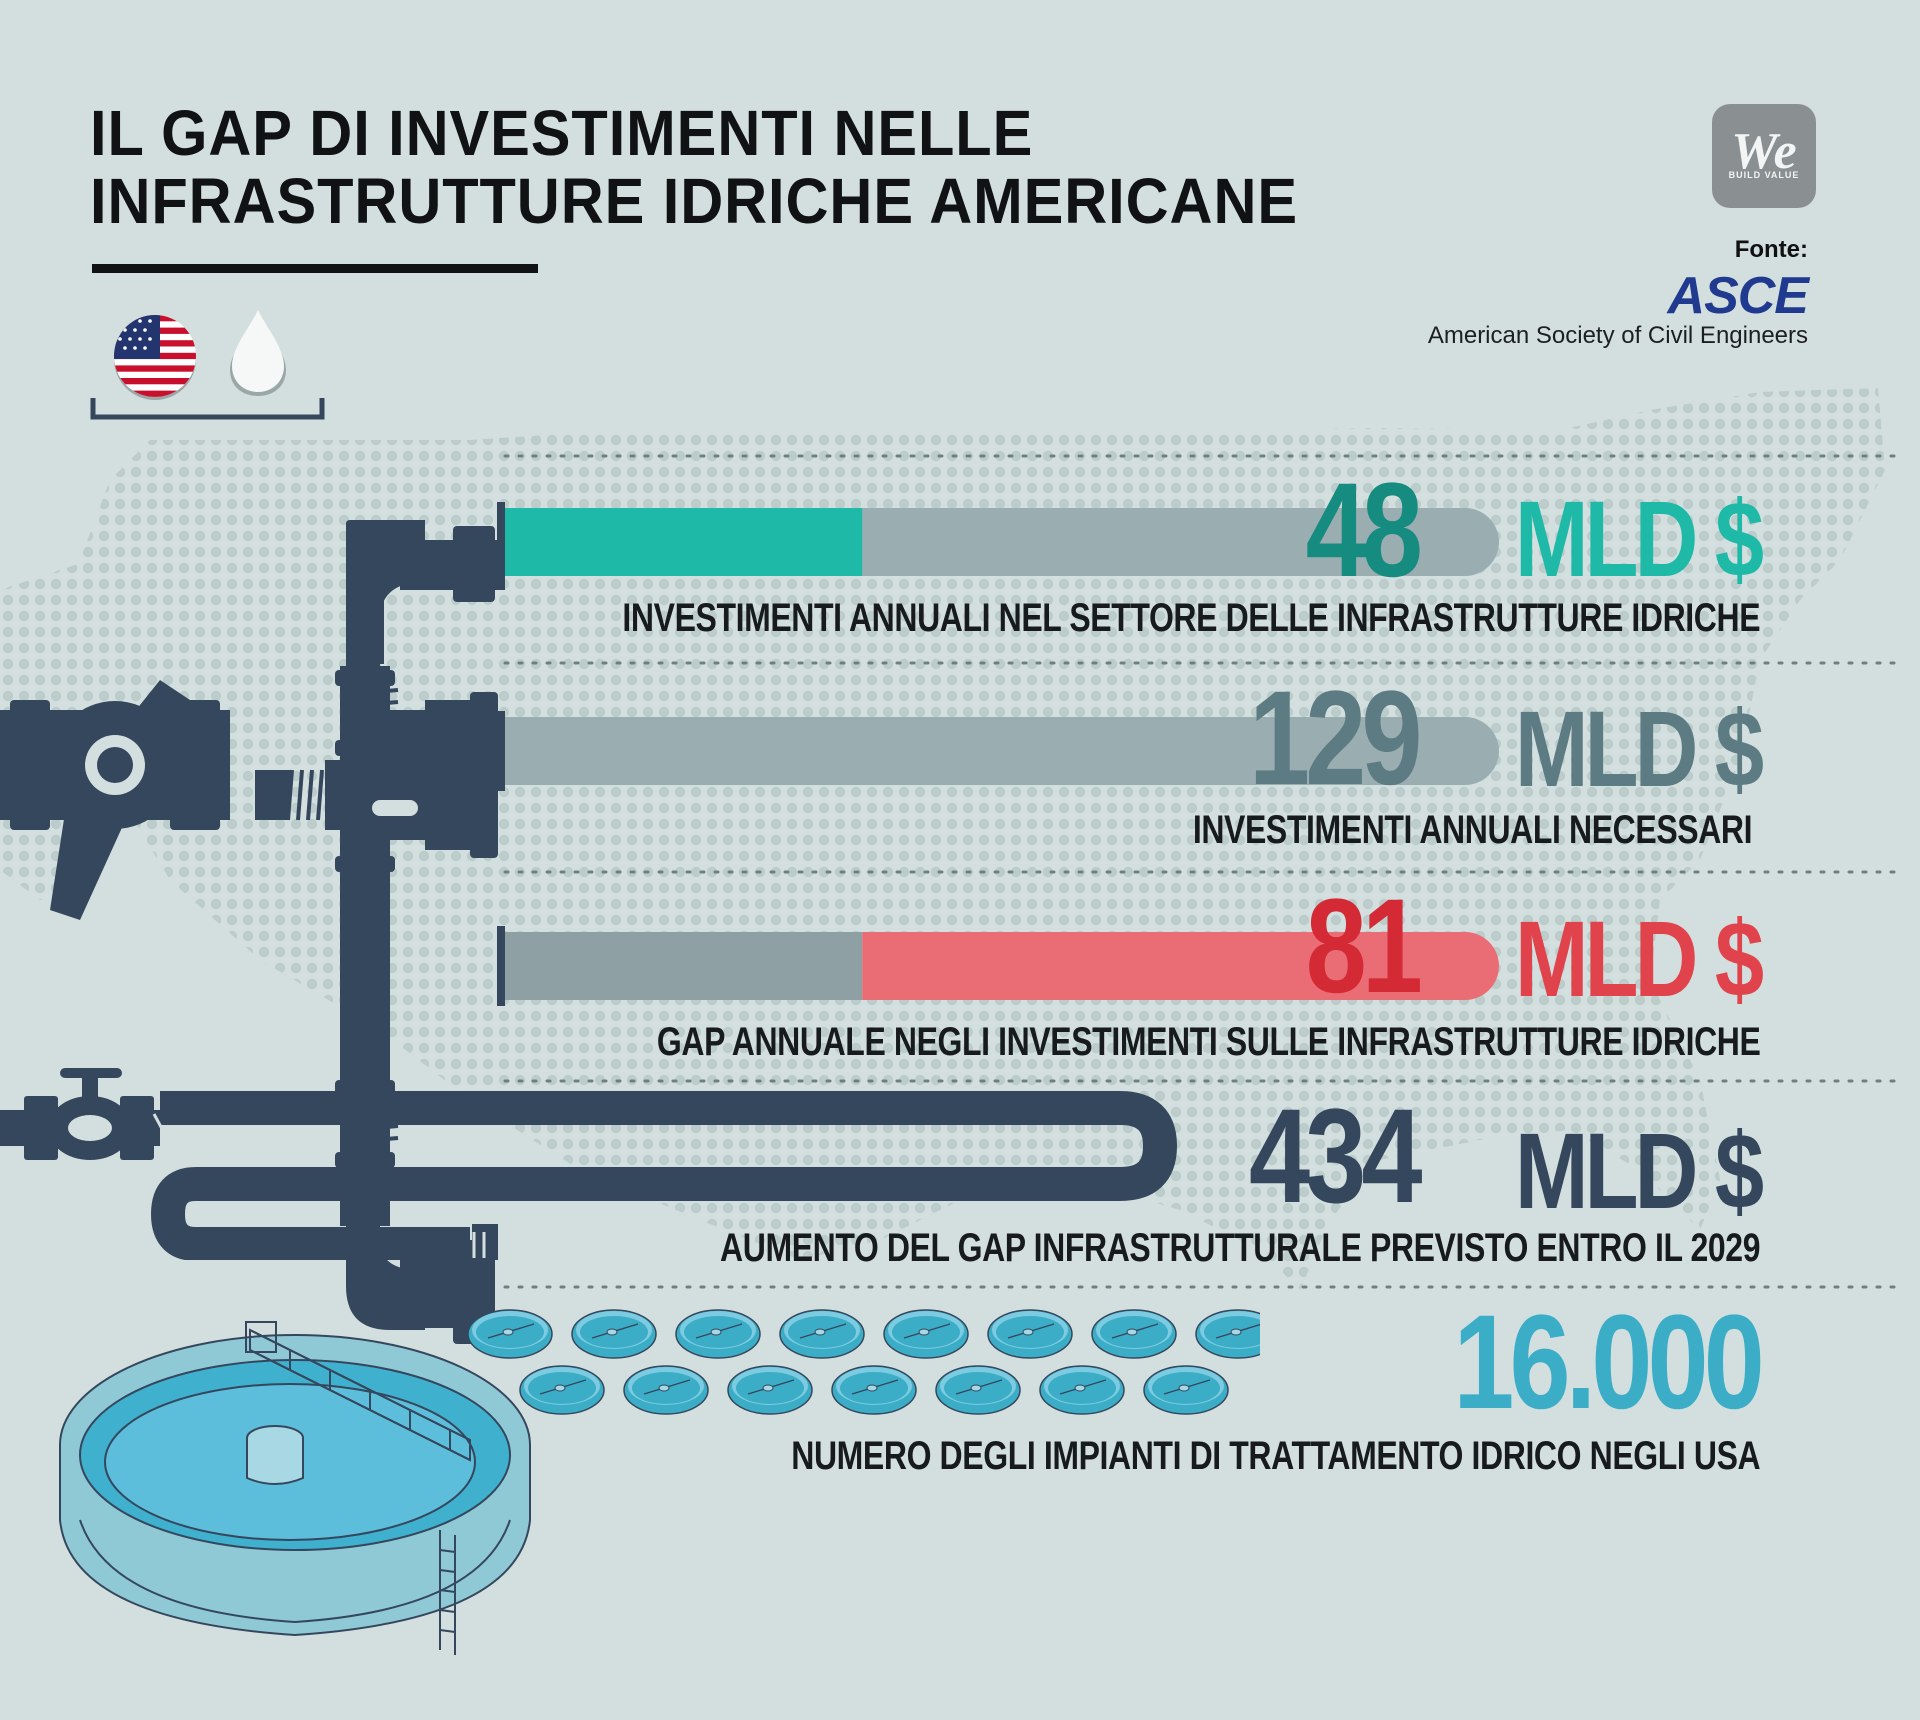 The height and width of the screenshot is (1720, 1920). Describe the element at coordinates (684, 542) in the screenshot. I see `bar-annual-investment` at that location.